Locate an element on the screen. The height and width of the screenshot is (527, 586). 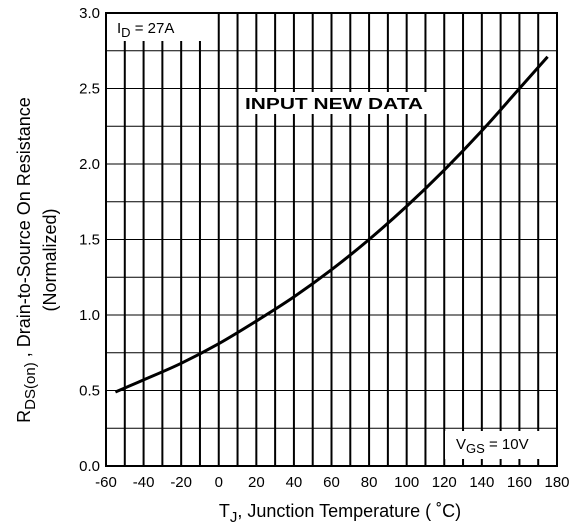
y-axis-title-line1: RDS(on) , Drain-to-Source On Resistance is located at coordinates (26, 260).